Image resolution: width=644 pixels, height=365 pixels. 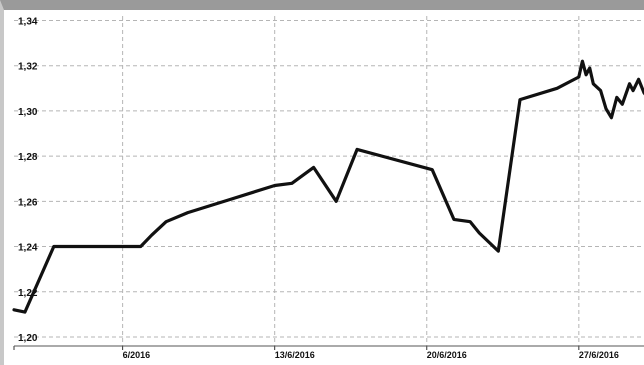 I want to click on y-tick-label: 1,24, so click(x=28, y=248).